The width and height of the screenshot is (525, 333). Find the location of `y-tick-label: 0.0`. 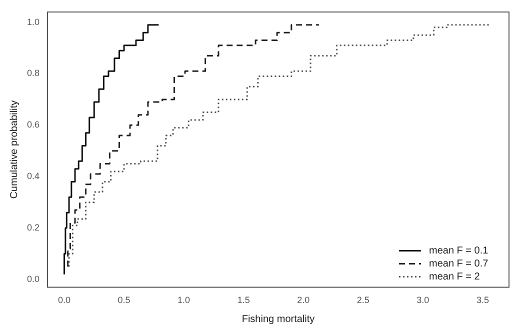

y-tick-label: 0.0 is located at coordinates (33, 279).